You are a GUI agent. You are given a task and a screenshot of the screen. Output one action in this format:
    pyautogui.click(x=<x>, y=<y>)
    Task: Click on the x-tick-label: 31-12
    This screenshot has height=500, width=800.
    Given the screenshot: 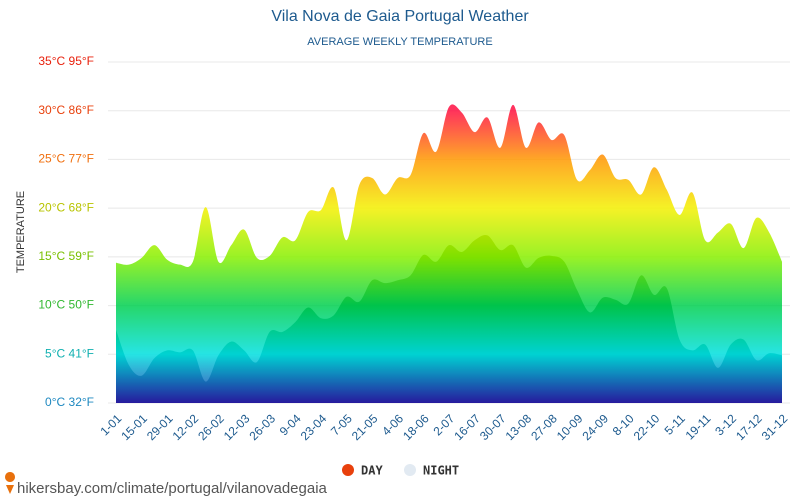 What is the action you would take?
    pyautogui.click(x=775, y=427)
    